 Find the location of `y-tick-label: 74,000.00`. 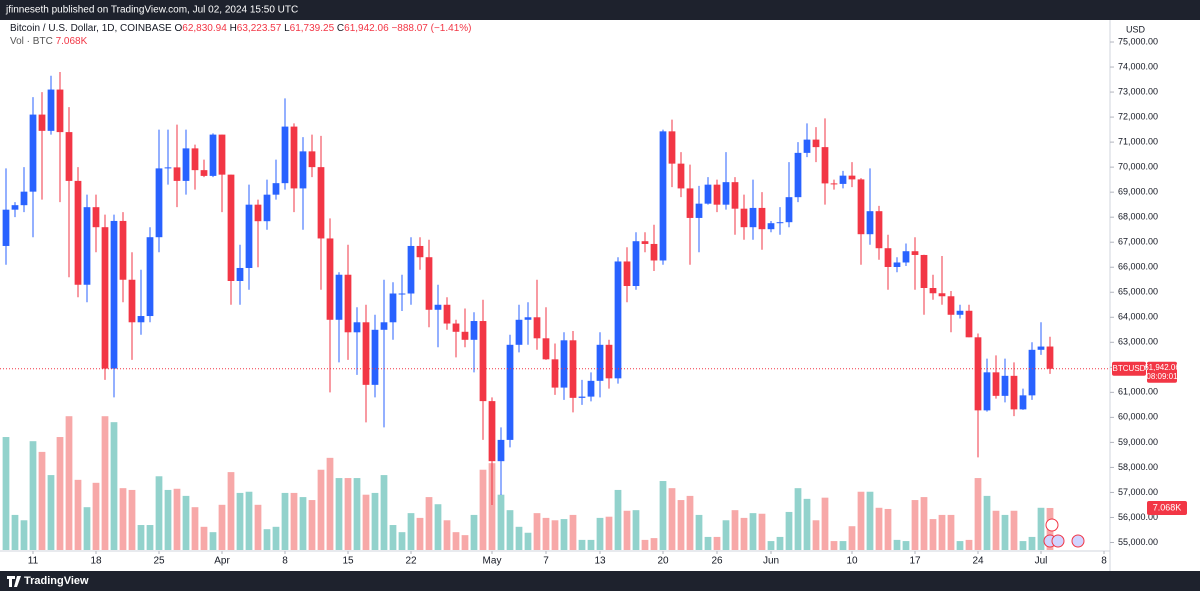

y-tick-label: 74,000.00 is located at coordinates (1138, 66).